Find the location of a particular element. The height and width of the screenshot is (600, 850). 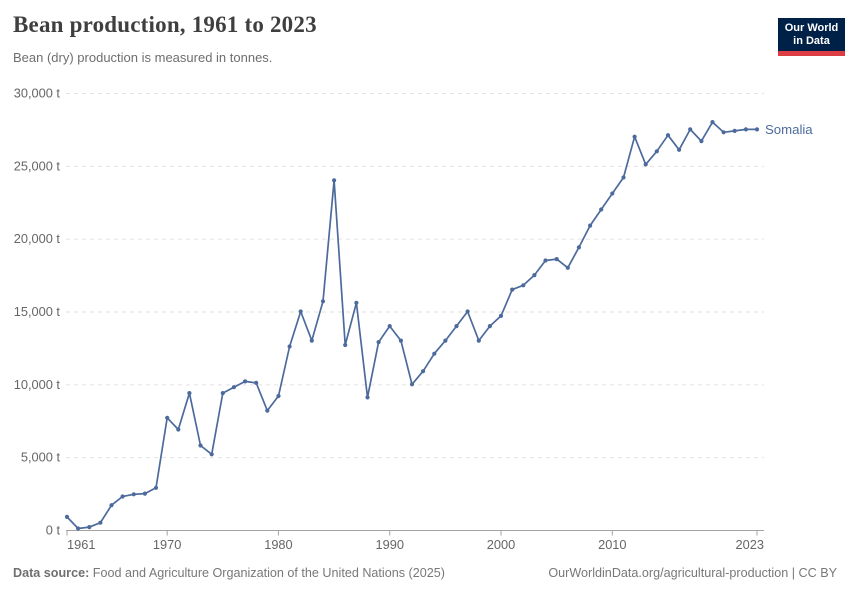

x-tick-label: 2010 is located at coordinates (612, 544).